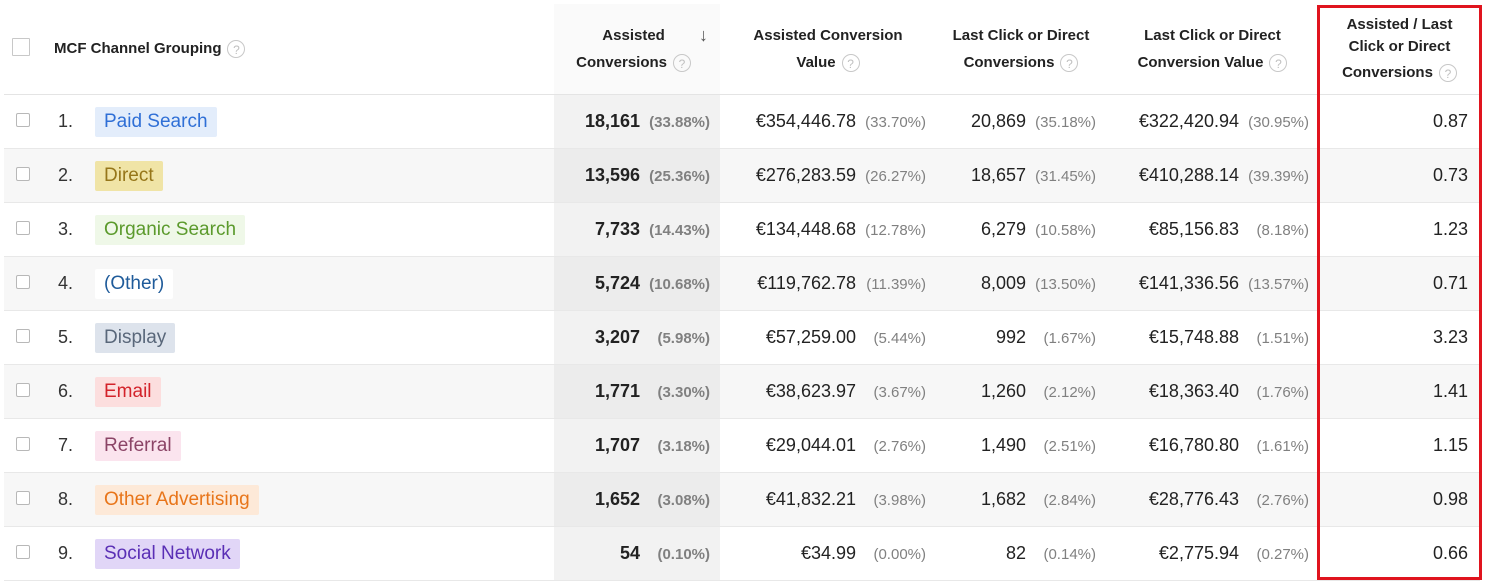  What do you see at coordinates (1003, 445) in the screenshot?
I see `last-click-conversions-value: 1,490` at bounding box center [1003, 445].